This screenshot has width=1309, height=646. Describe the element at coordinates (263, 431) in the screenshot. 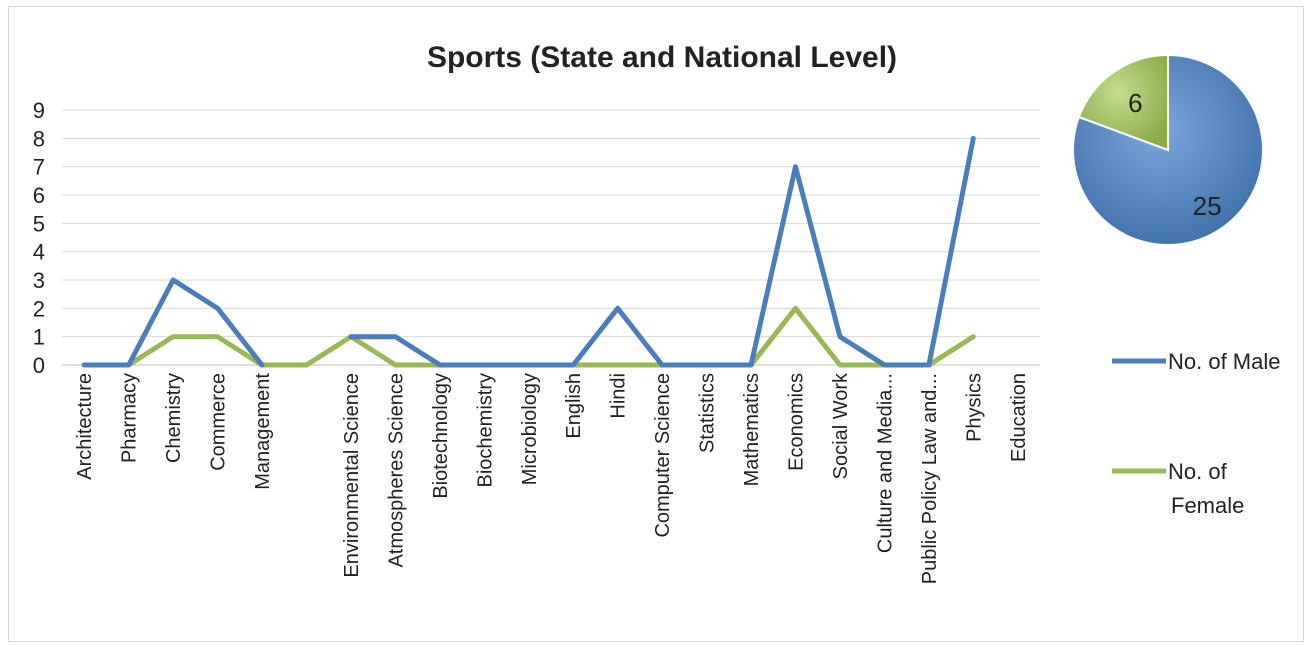

I see `x-tick-label: Management` at that location.